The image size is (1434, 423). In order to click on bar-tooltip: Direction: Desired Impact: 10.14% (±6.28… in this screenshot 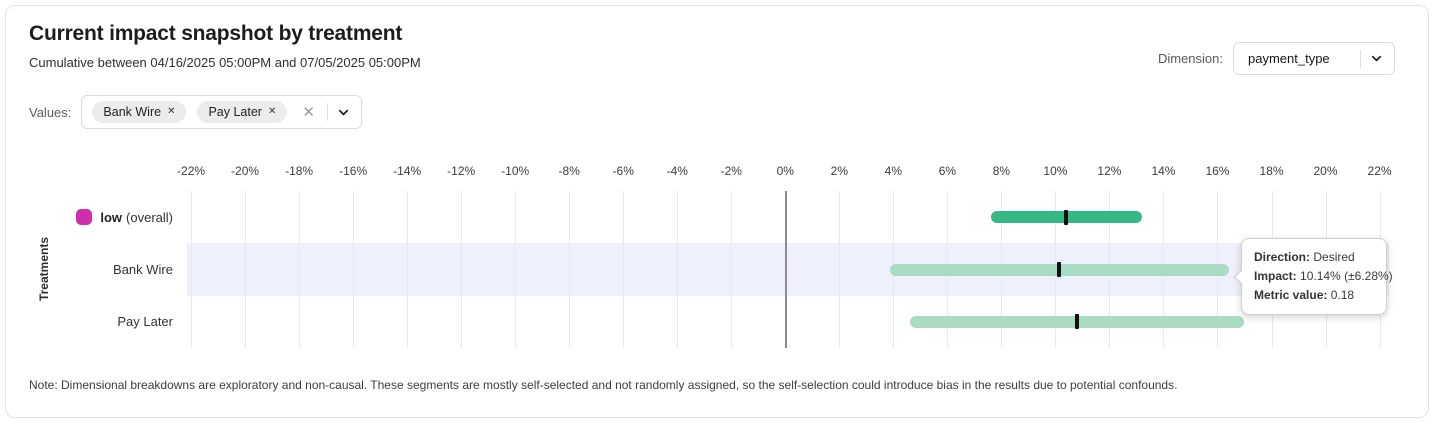, I will do `click(1313, 276)`.